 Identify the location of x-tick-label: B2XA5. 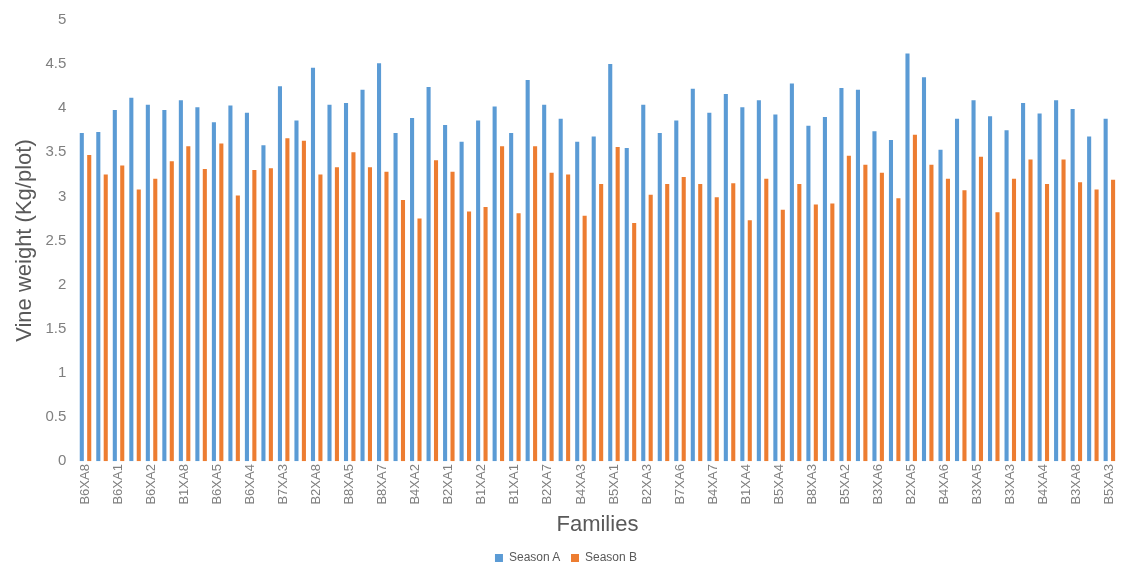
(910, 484).